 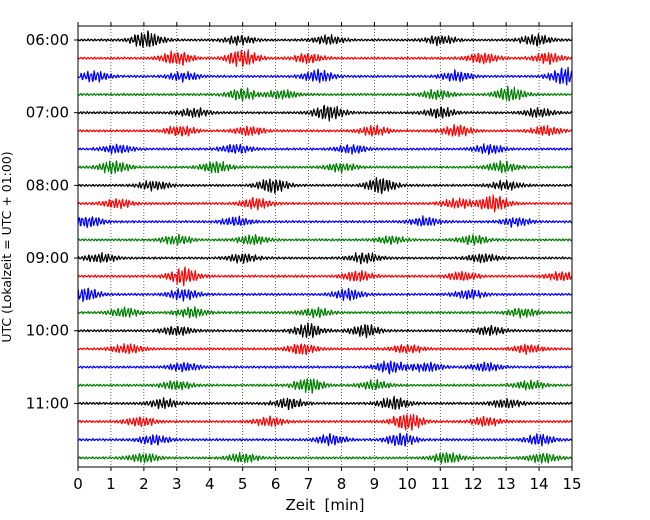 I want to click on x-tick-label: 11, so click(x=440, y=484).